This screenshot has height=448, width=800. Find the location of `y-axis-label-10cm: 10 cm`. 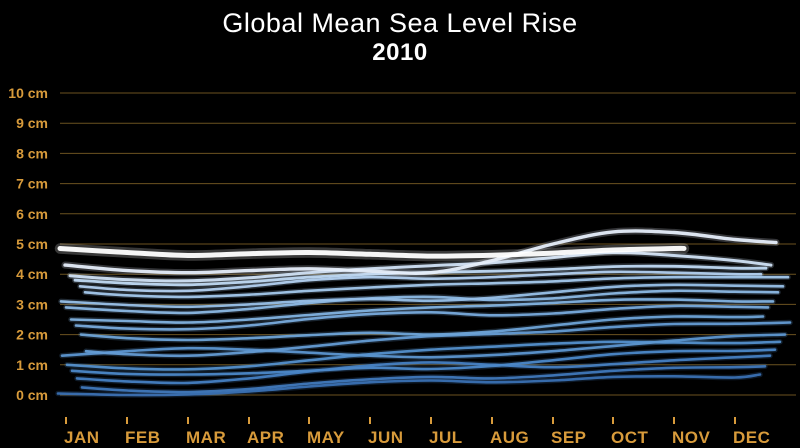

y-axis-label-10cm: 10 cm is located at coordinates (28, 93).